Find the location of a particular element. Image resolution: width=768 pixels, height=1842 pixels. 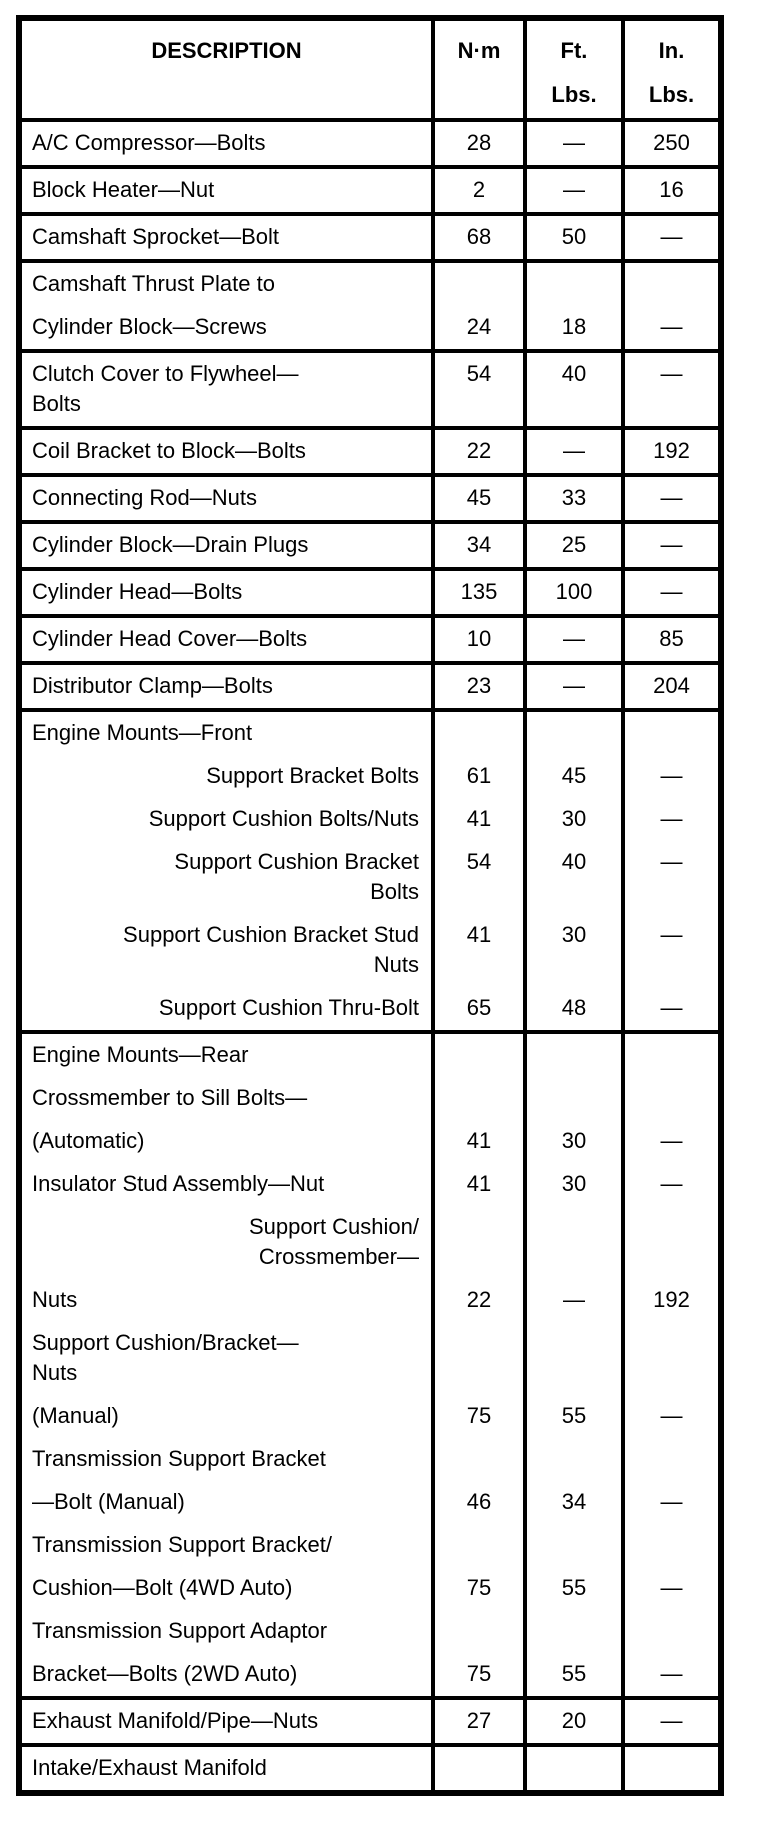

row-nm-value: 135 is located at coordinates (478, 591).